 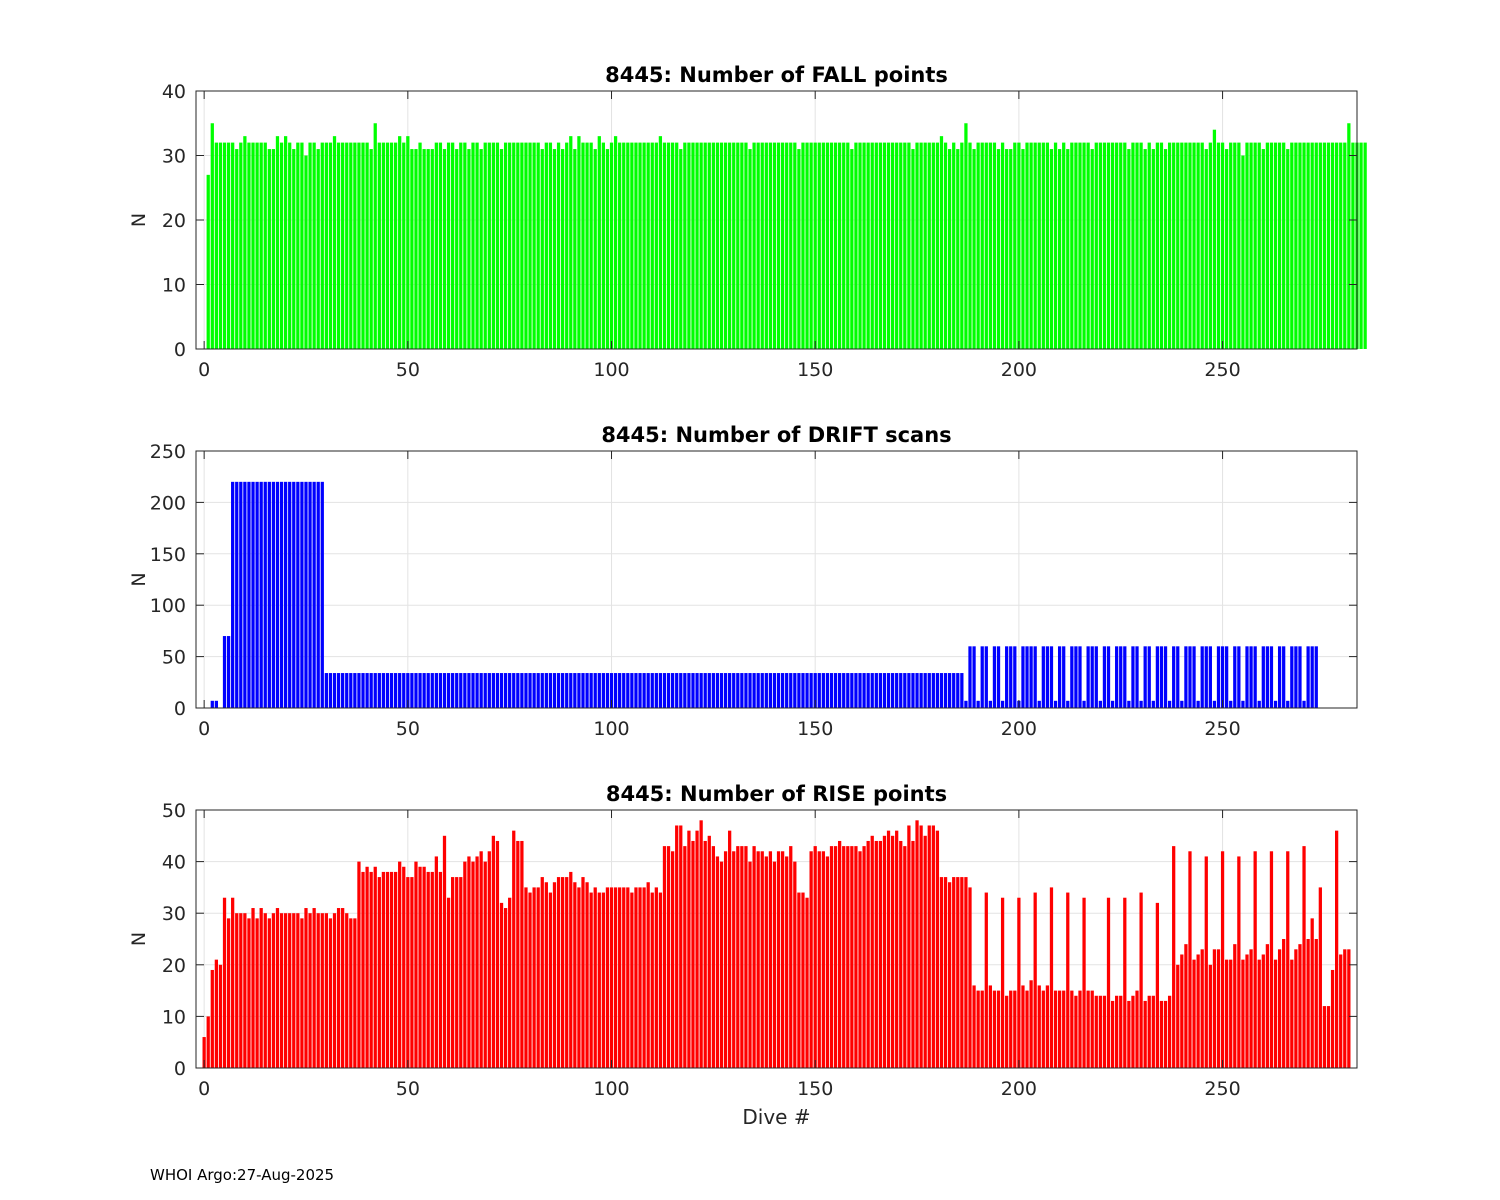 I want to click on x-tick-label: 50, so click(x=408, y=370).